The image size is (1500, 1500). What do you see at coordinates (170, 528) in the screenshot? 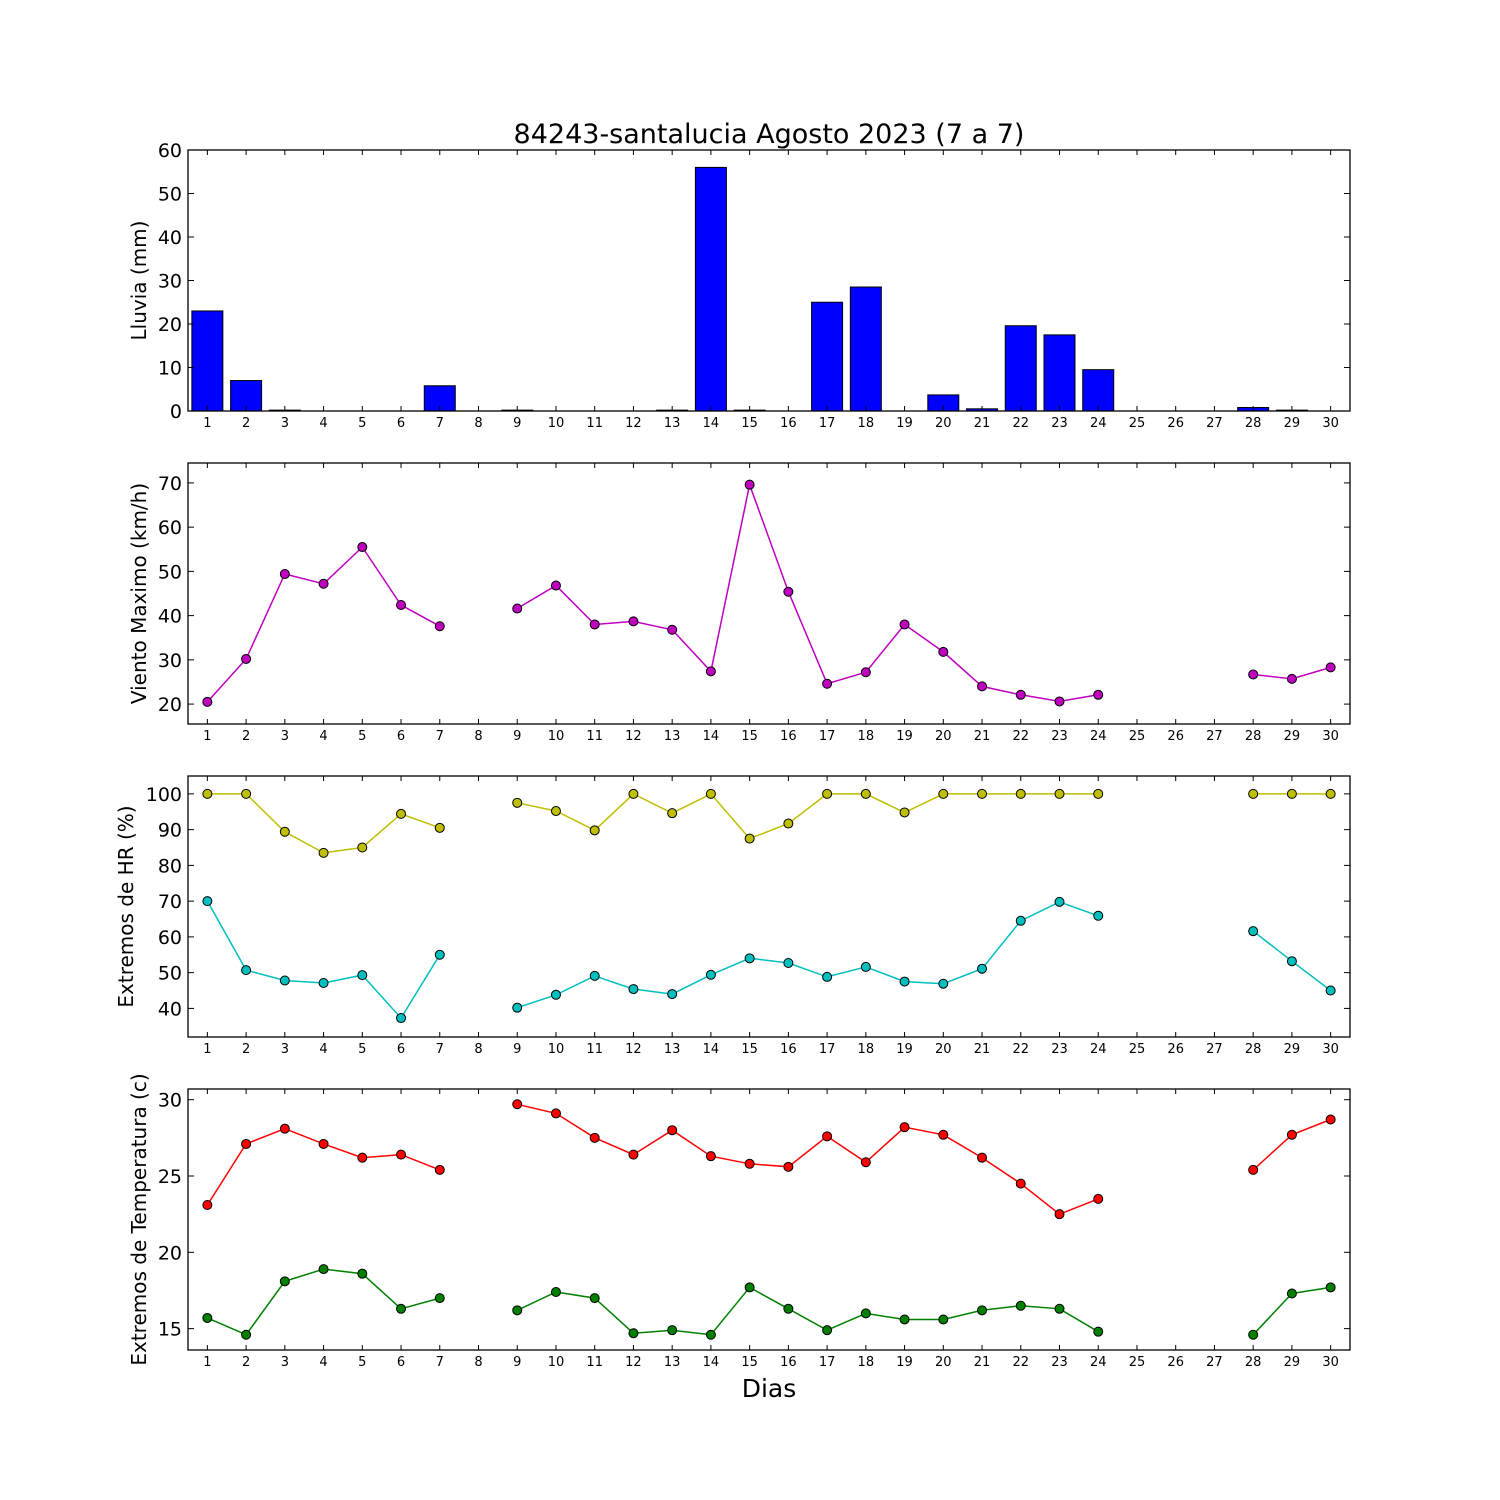
I see `ytick-label: 60` at bounding box center [170, 528].